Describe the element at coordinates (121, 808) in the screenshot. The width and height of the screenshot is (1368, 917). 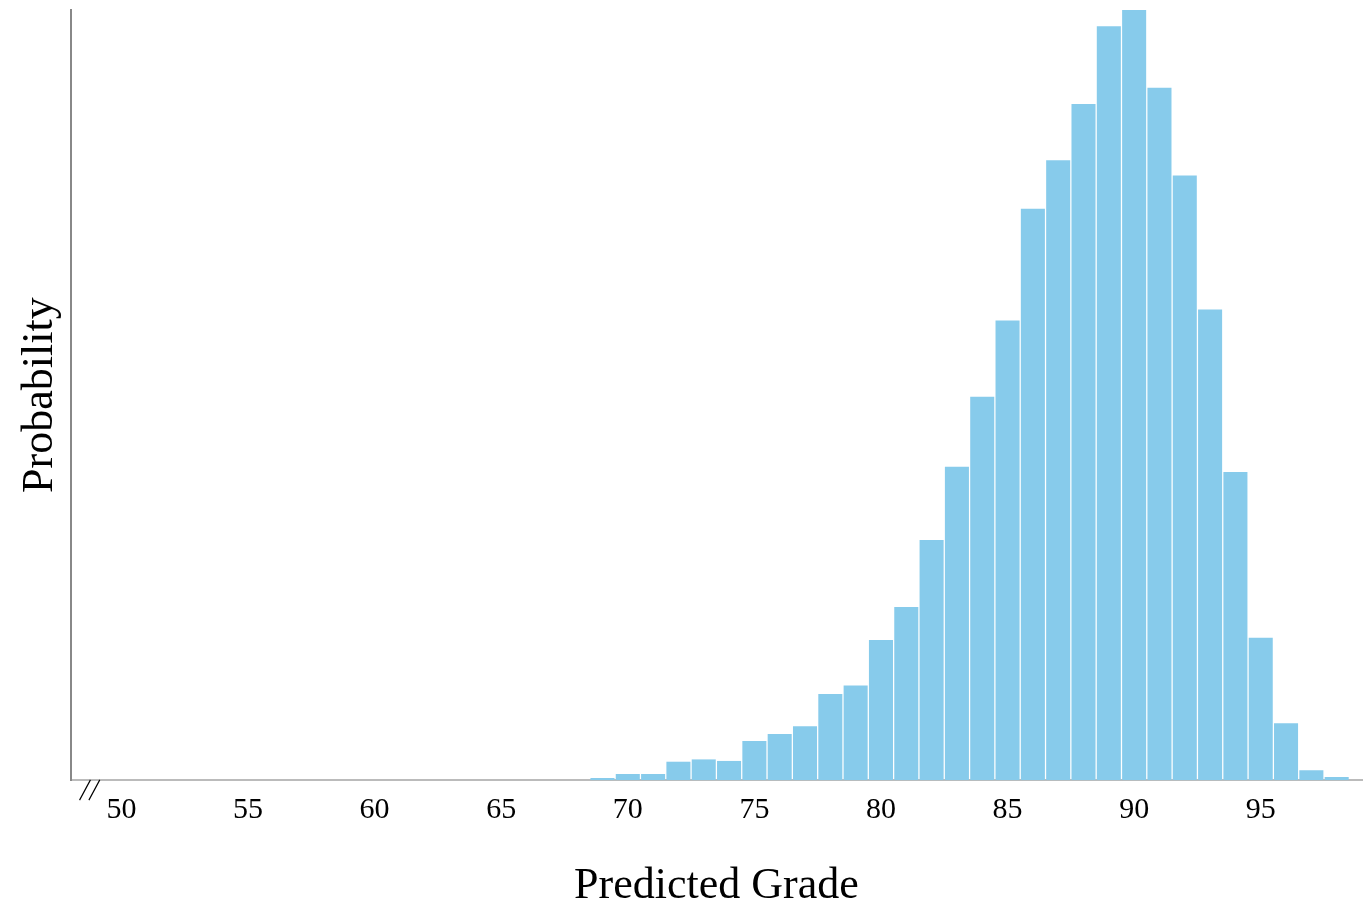
I see `x-tick-label: 50` at that location.